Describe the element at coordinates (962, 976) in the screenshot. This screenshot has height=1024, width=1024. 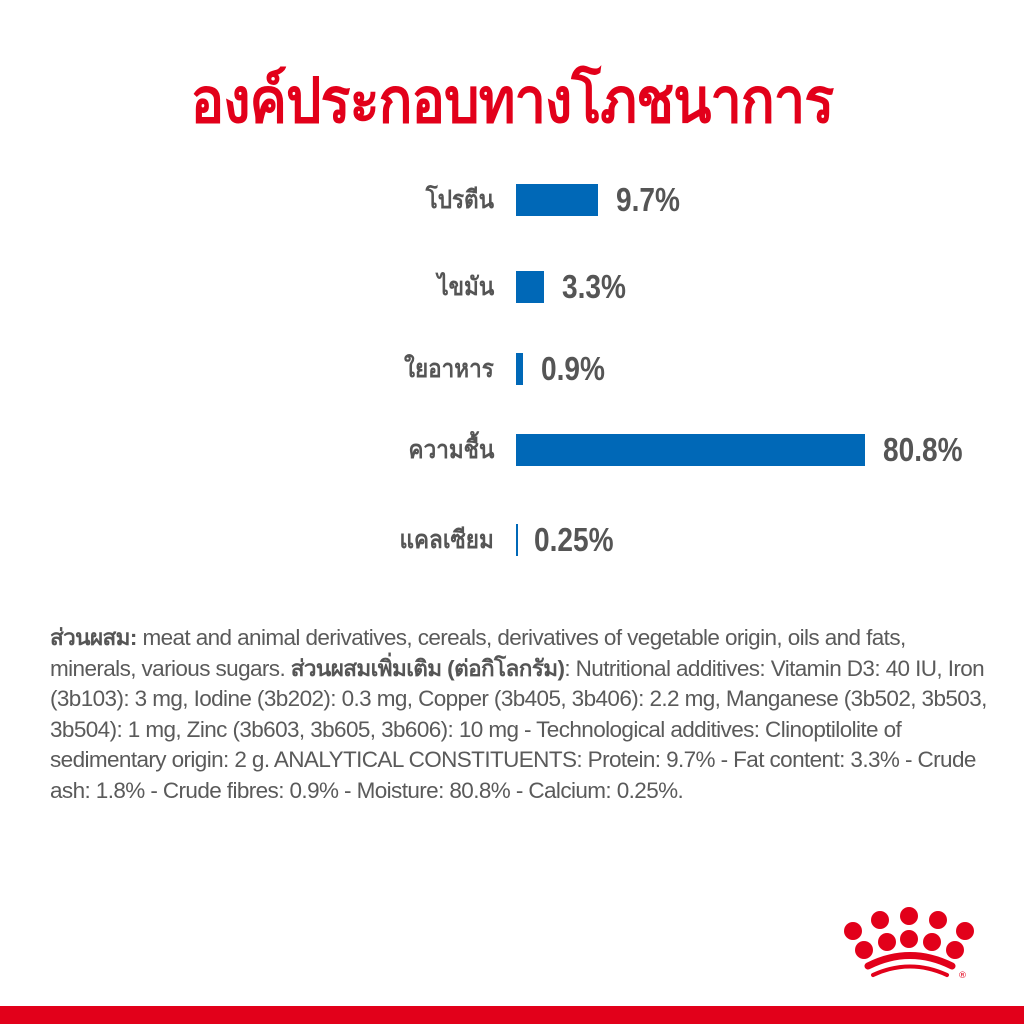
I see `registered-mark: ®` at that location.